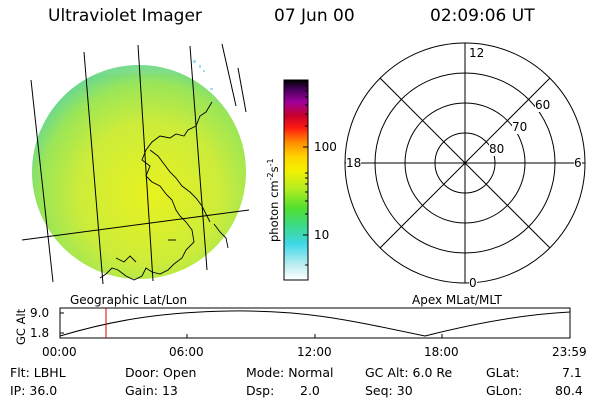  Describe the element at coordinates (135, 225) in the screenshot. I see `latitude-line` at that location.